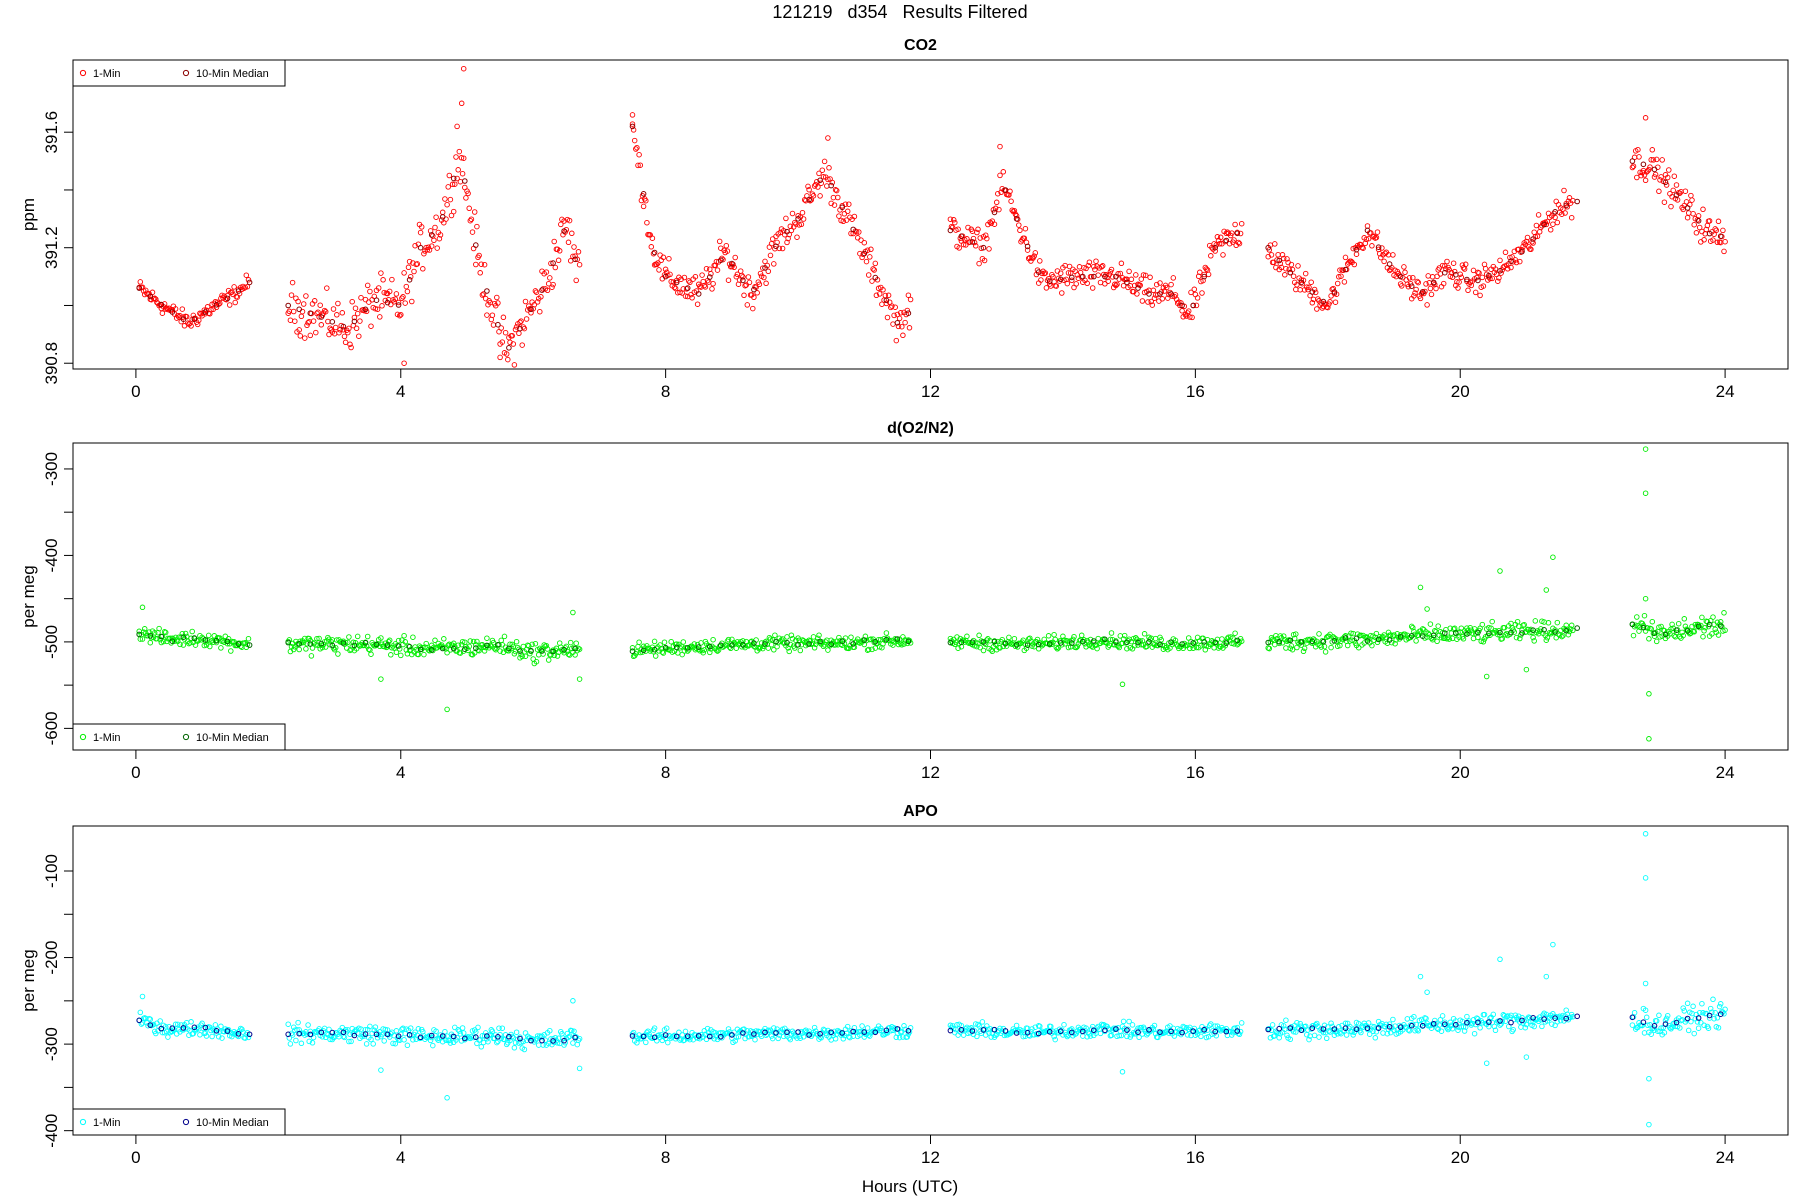 Image resolution: width=1800 pixels, height=1200 pixels. What do you see at coordinates (232, 74) in the screenshot?
I see `legend-label-10-min-median: 10-Min Median` at bounding box center [232, 74].